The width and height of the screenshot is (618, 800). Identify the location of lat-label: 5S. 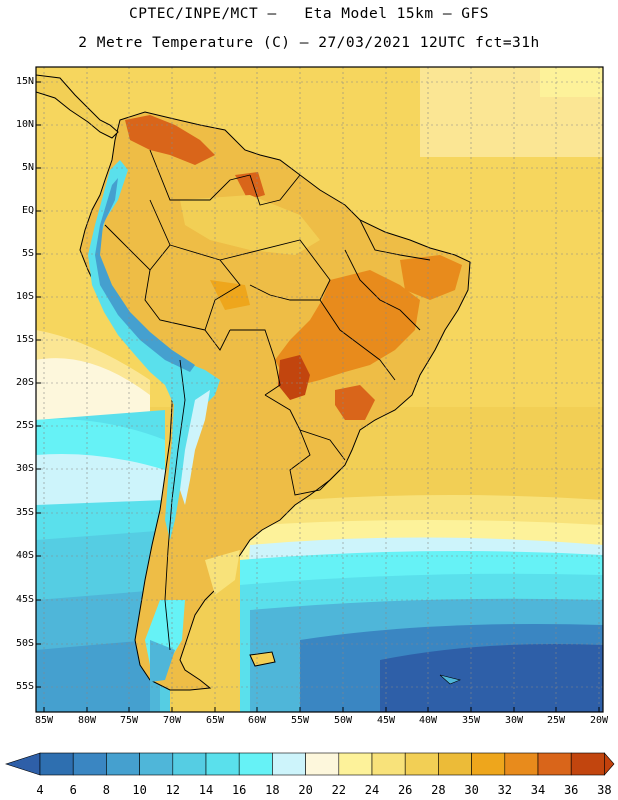
(27, 253).